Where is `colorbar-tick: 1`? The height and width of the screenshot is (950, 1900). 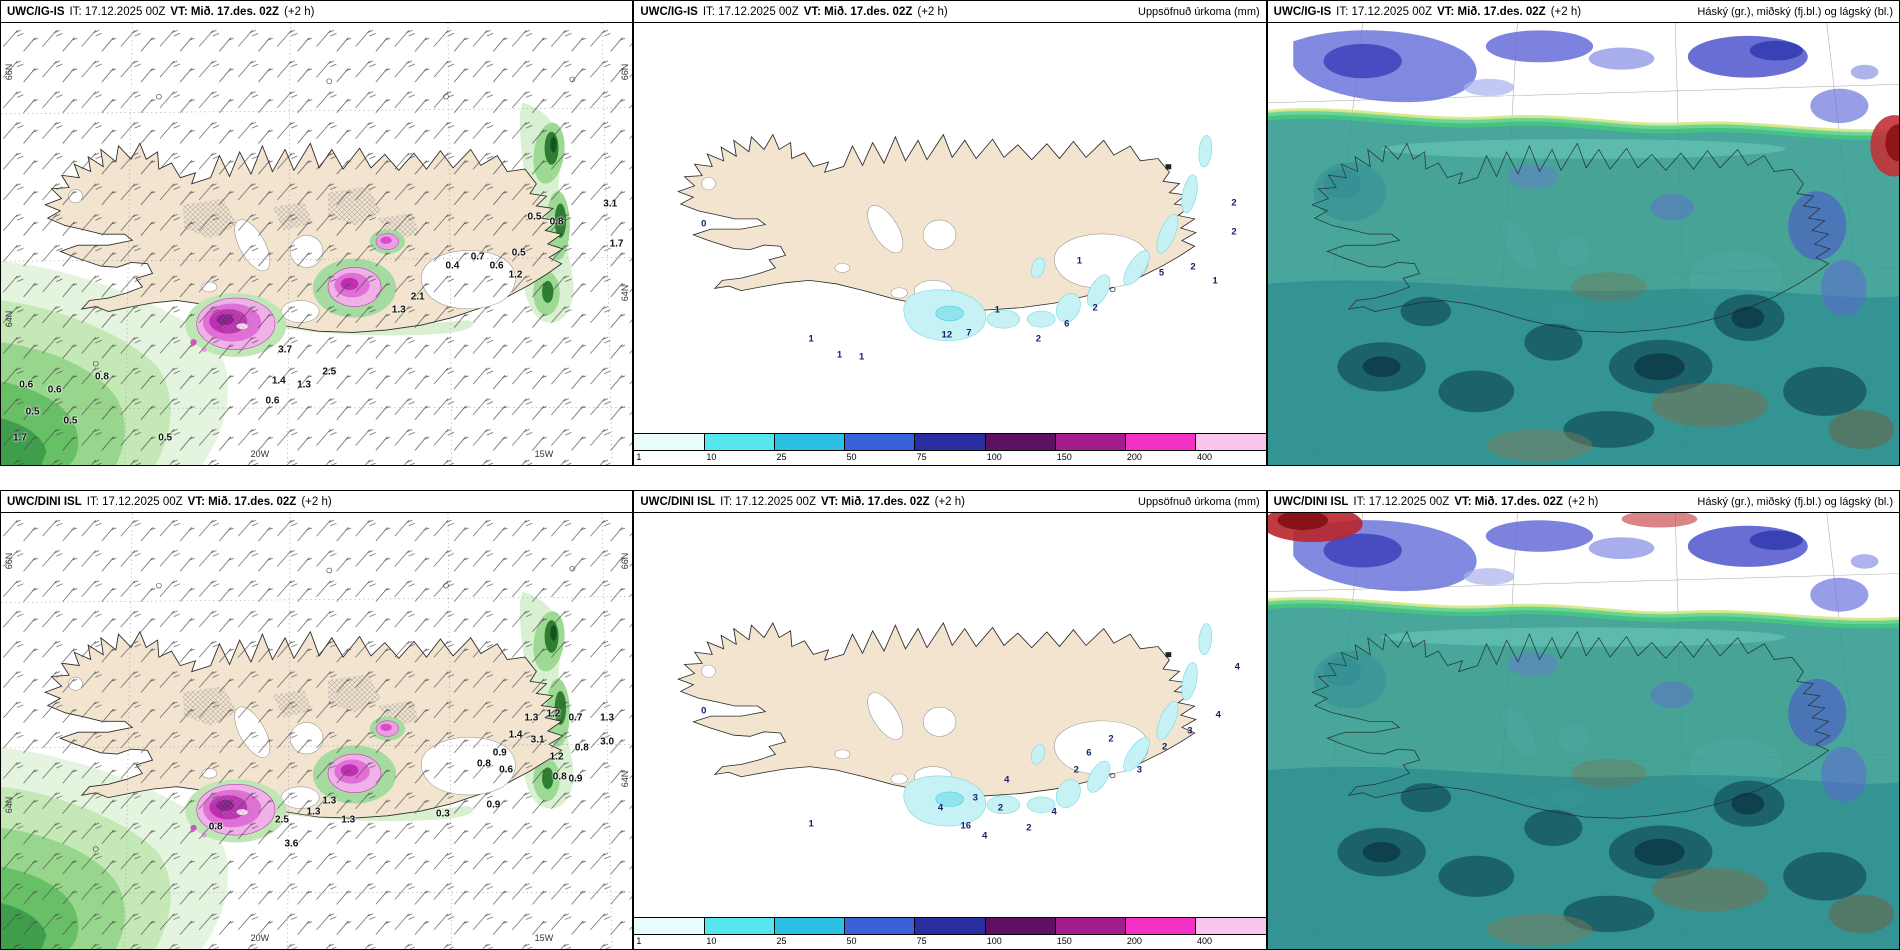
colorbar-tick: 1 is located at coordinates (639, 941).